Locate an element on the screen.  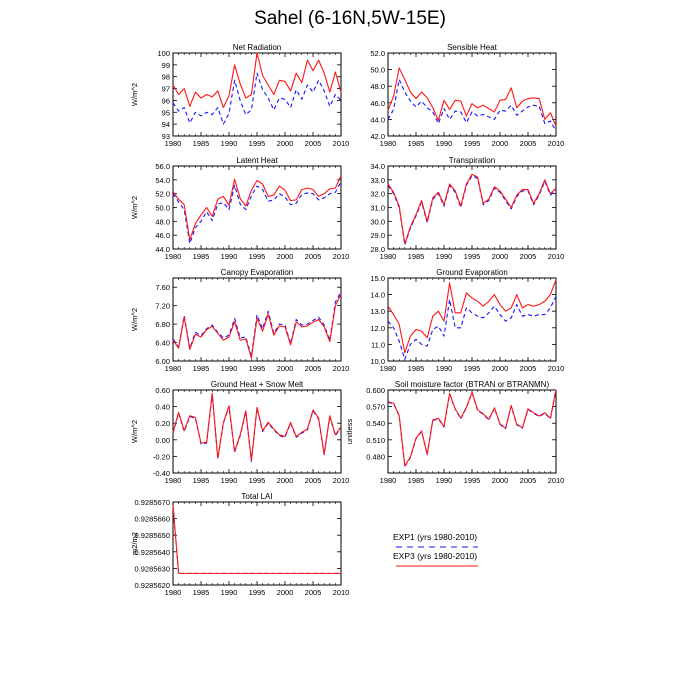
y-tick-label: 6.00 is located at coordinates (162, 361).